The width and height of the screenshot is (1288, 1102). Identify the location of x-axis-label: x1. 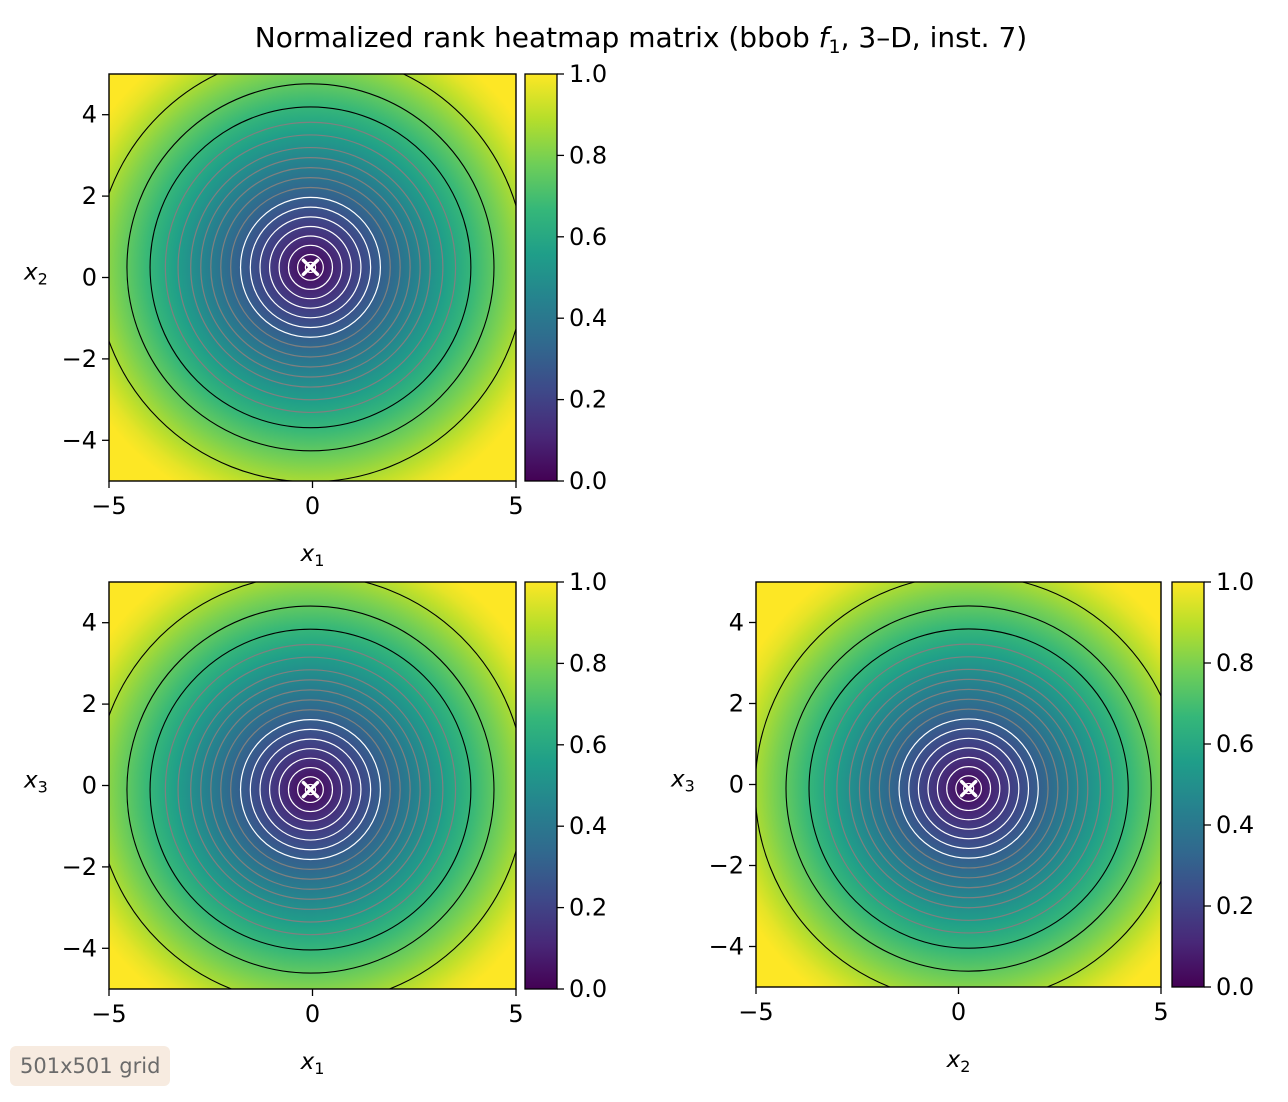
(312, 555).